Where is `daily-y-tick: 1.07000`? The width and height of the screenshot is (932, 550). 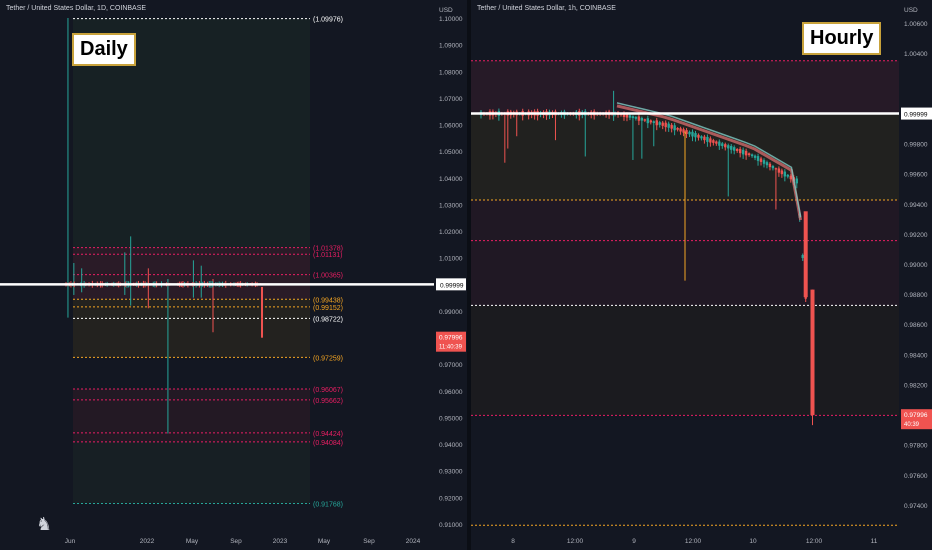
daily-y-tick: 1.07000 is located at coordinates (451, 99).